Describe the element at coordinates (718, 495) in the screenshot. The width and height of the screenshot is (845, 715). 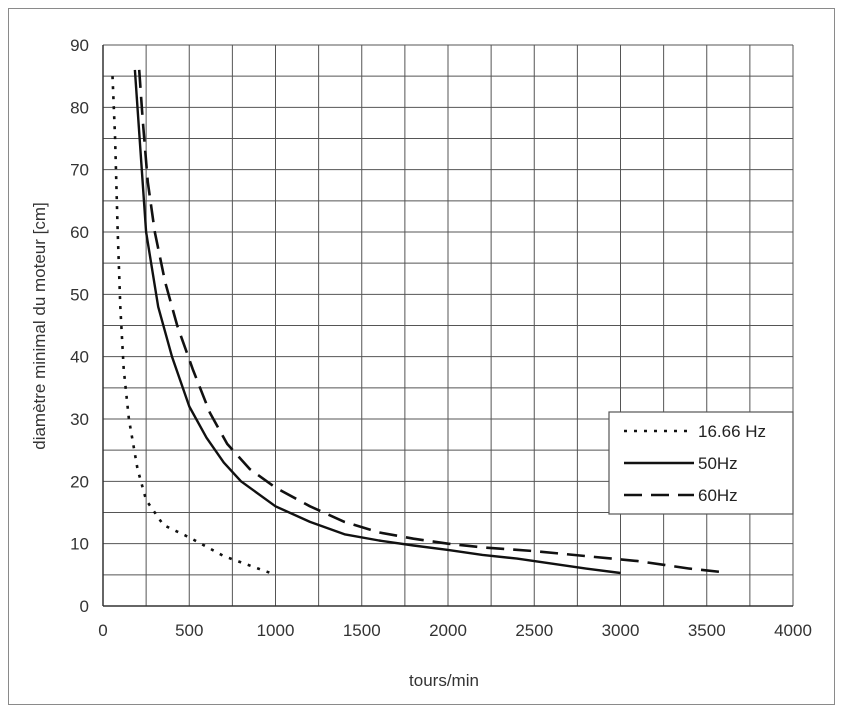
I see `legend-label: 60Hz` at that location.